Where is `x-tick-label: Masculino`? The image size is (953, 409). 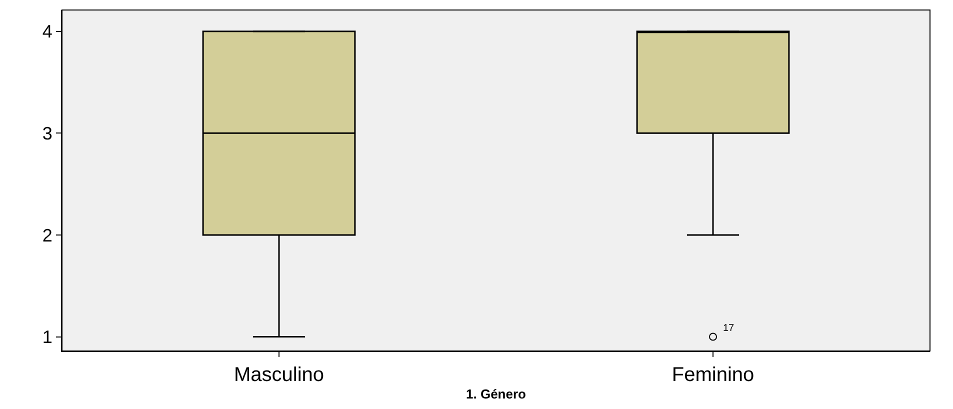
x-tick-label: Masculino is located at coordinates (279, 375).